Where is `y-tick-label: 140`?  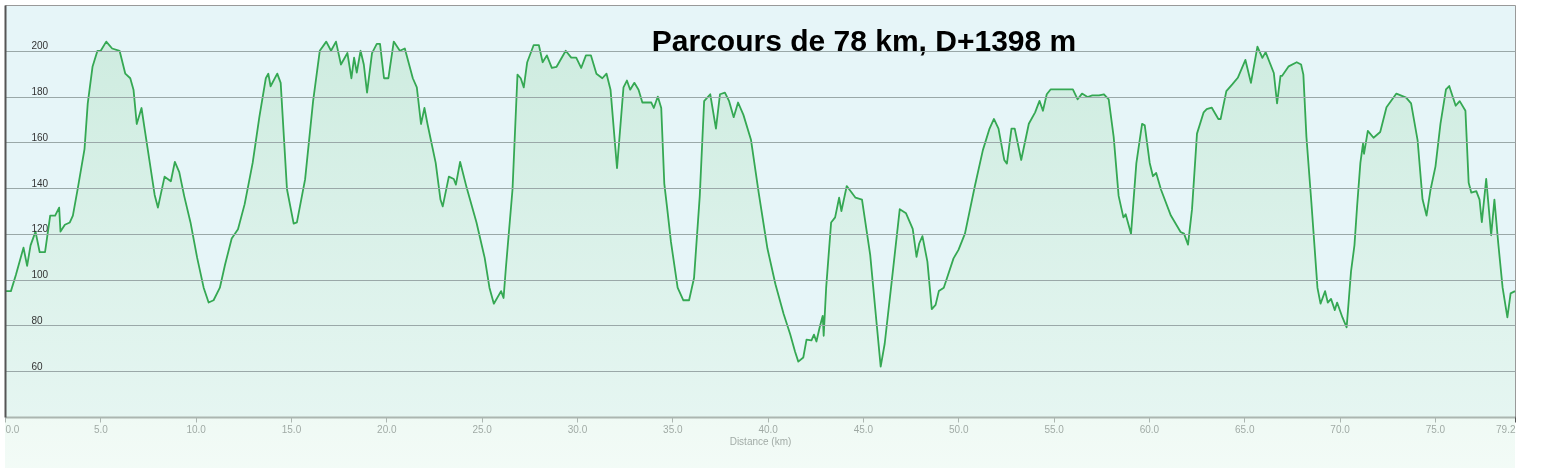 y-tick-label: 140 is located at coordinates (40, 183).